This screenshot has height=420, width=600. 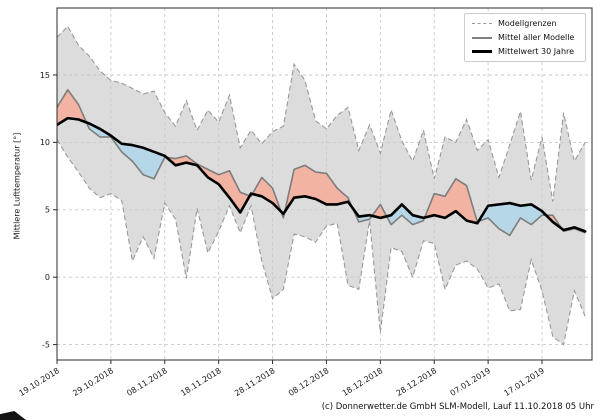 What do you see at coordinates (93, 382) in the screenshot?
I see `x-tick-label: 29.10.2018` at bounding box center [93, 382].